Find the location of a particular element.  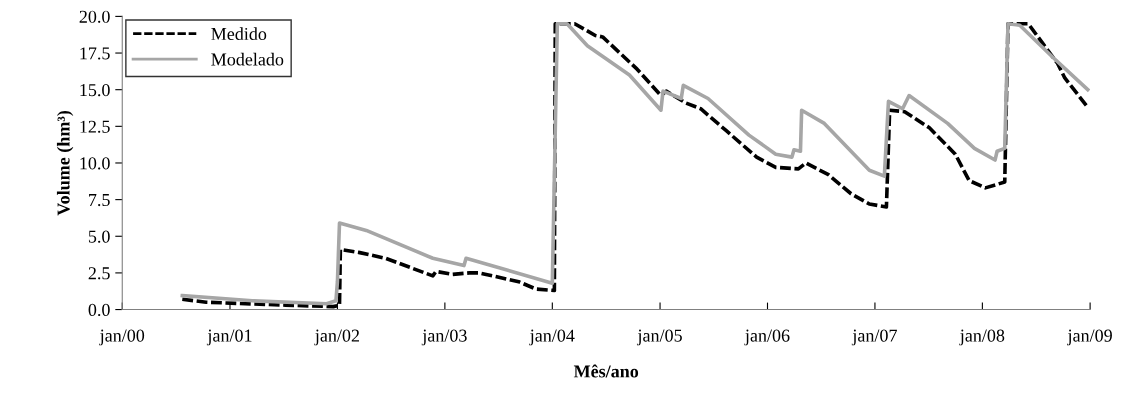

y-tick-label: 12.5 is located at coordinates (95, 126).